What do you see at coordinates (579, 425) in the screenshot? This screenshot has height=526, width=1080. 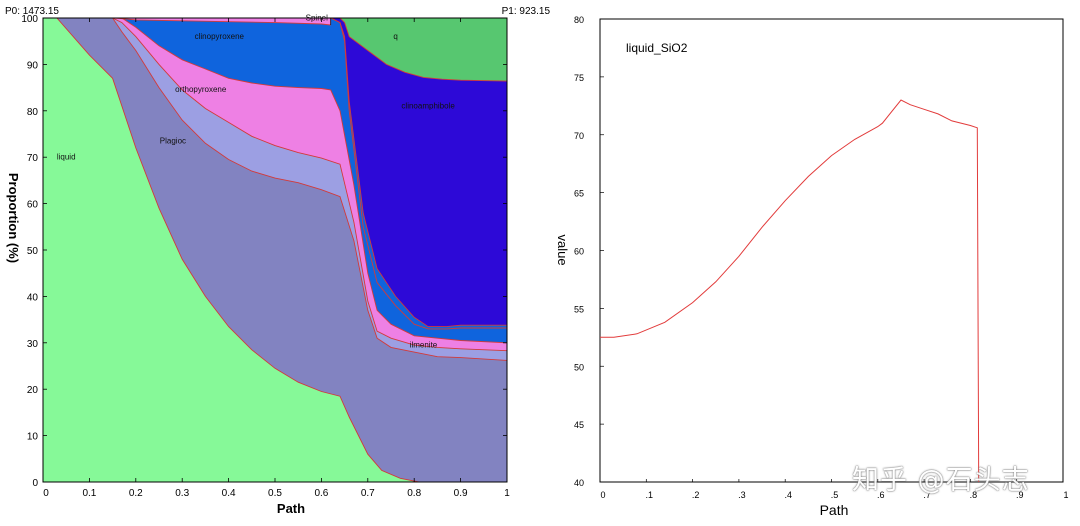 I see `y-tick-label: 45` at bounding box center [579, 425].